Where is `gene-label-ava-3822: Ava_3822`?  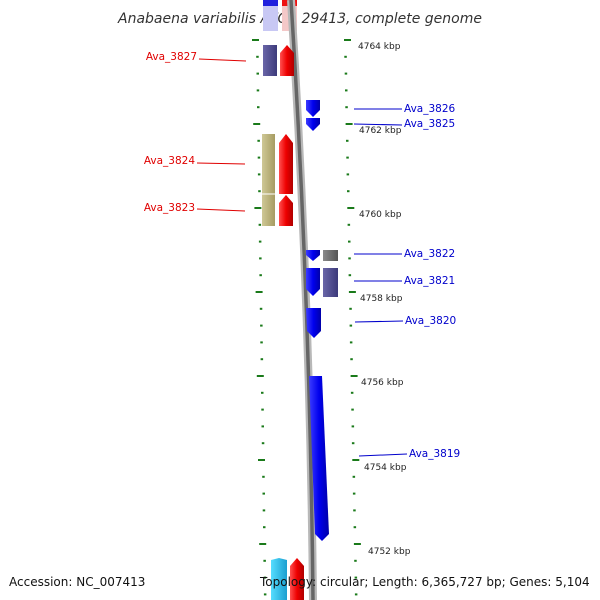 gene-label-ava-3822: Ava_3822 is located at coordinates (429, 254).